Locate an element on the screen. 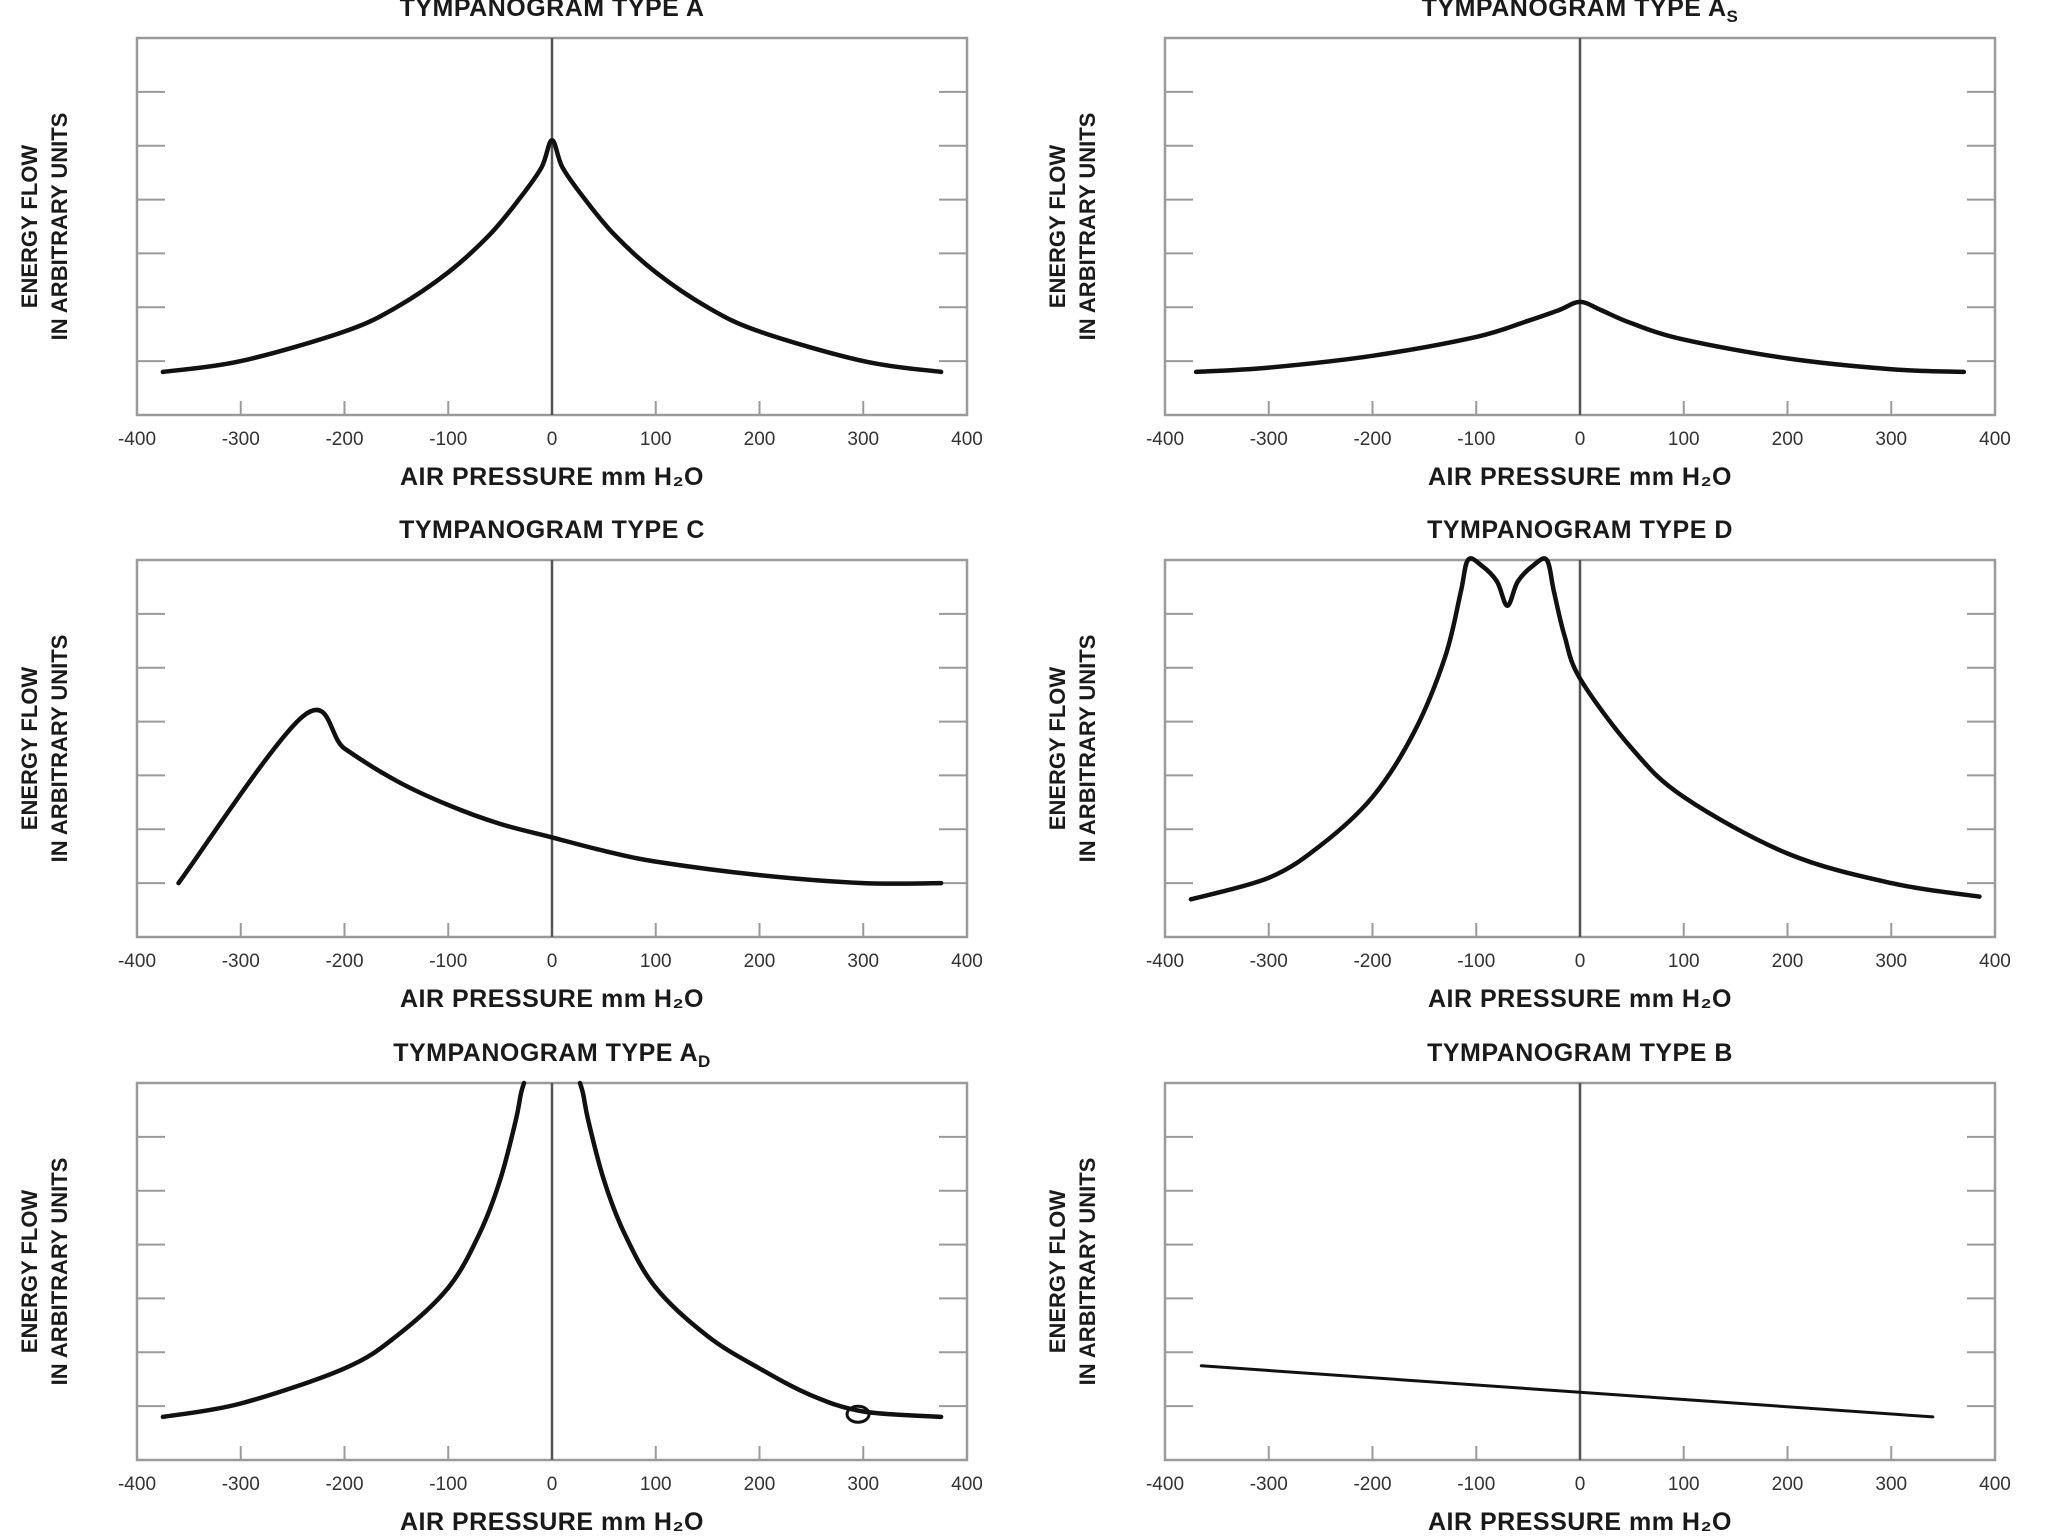  circle-marker is located at coordinates (858, 1414).